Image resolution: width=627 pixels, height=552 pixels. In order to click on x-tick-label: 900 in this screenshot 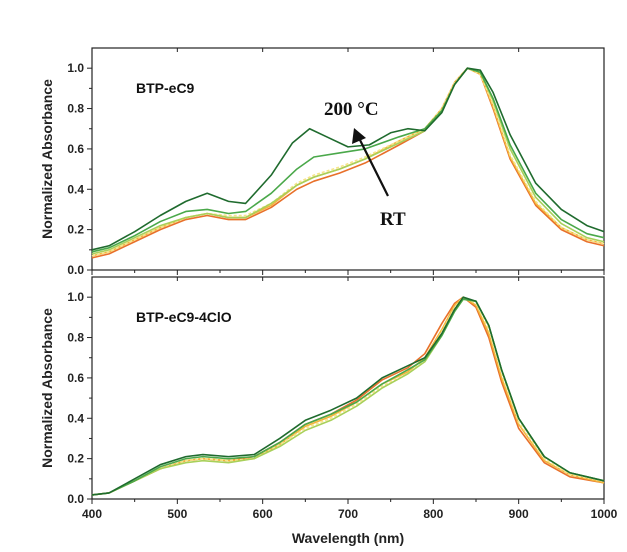, I will do `click(519, 514)`.